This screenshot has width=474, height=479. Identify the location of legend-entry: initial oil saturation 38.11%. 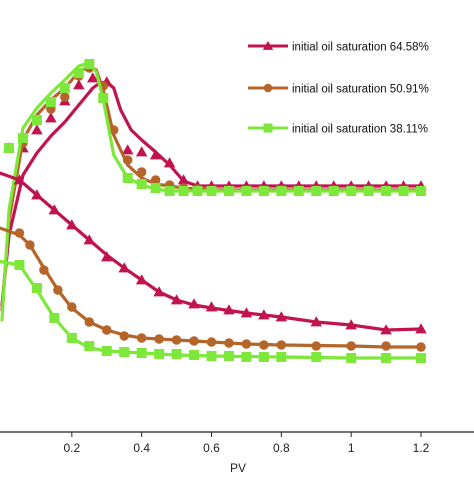
(338, 129).